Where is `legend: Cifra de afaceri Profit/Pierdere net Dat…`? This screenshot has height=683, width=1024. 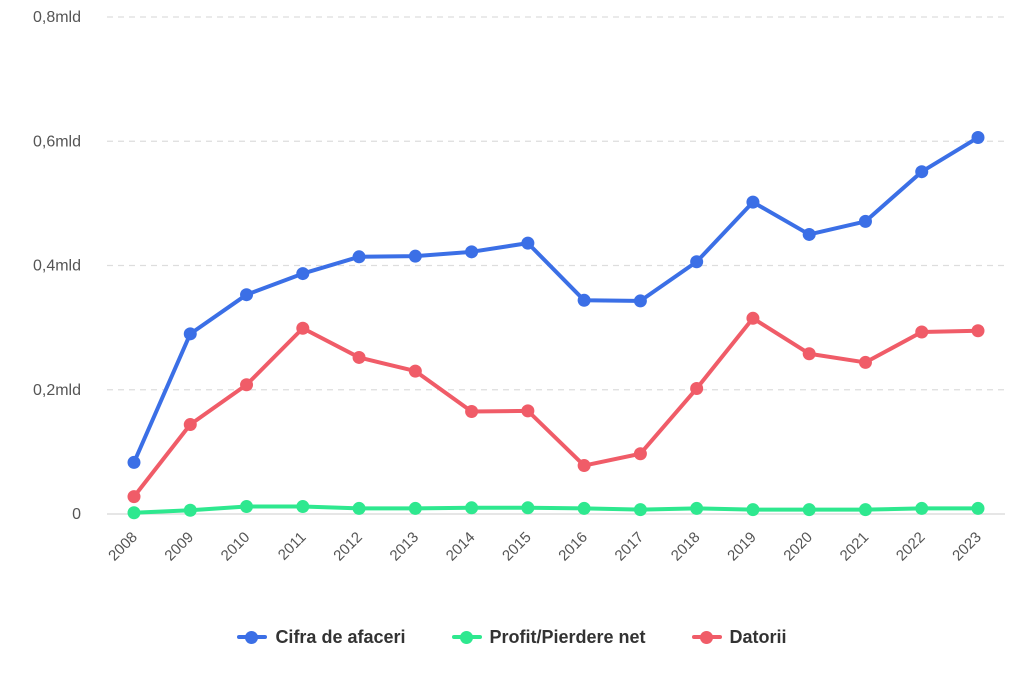
legend: Cifra de afaceri Profit/Pierdere net Dat… is located at coordinates (512, 637).